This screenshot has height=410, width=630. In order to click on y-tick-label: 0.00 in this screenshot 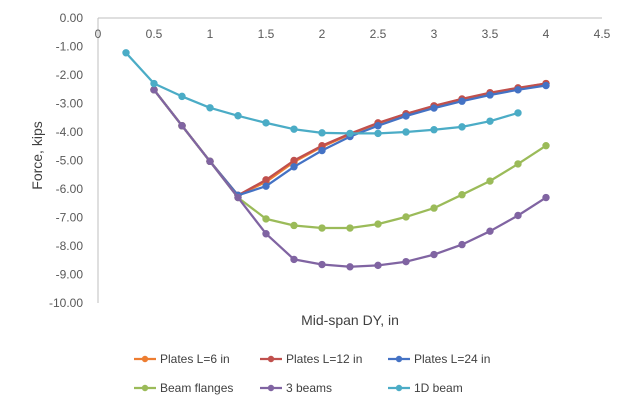, I will do `click(72, 18)`.